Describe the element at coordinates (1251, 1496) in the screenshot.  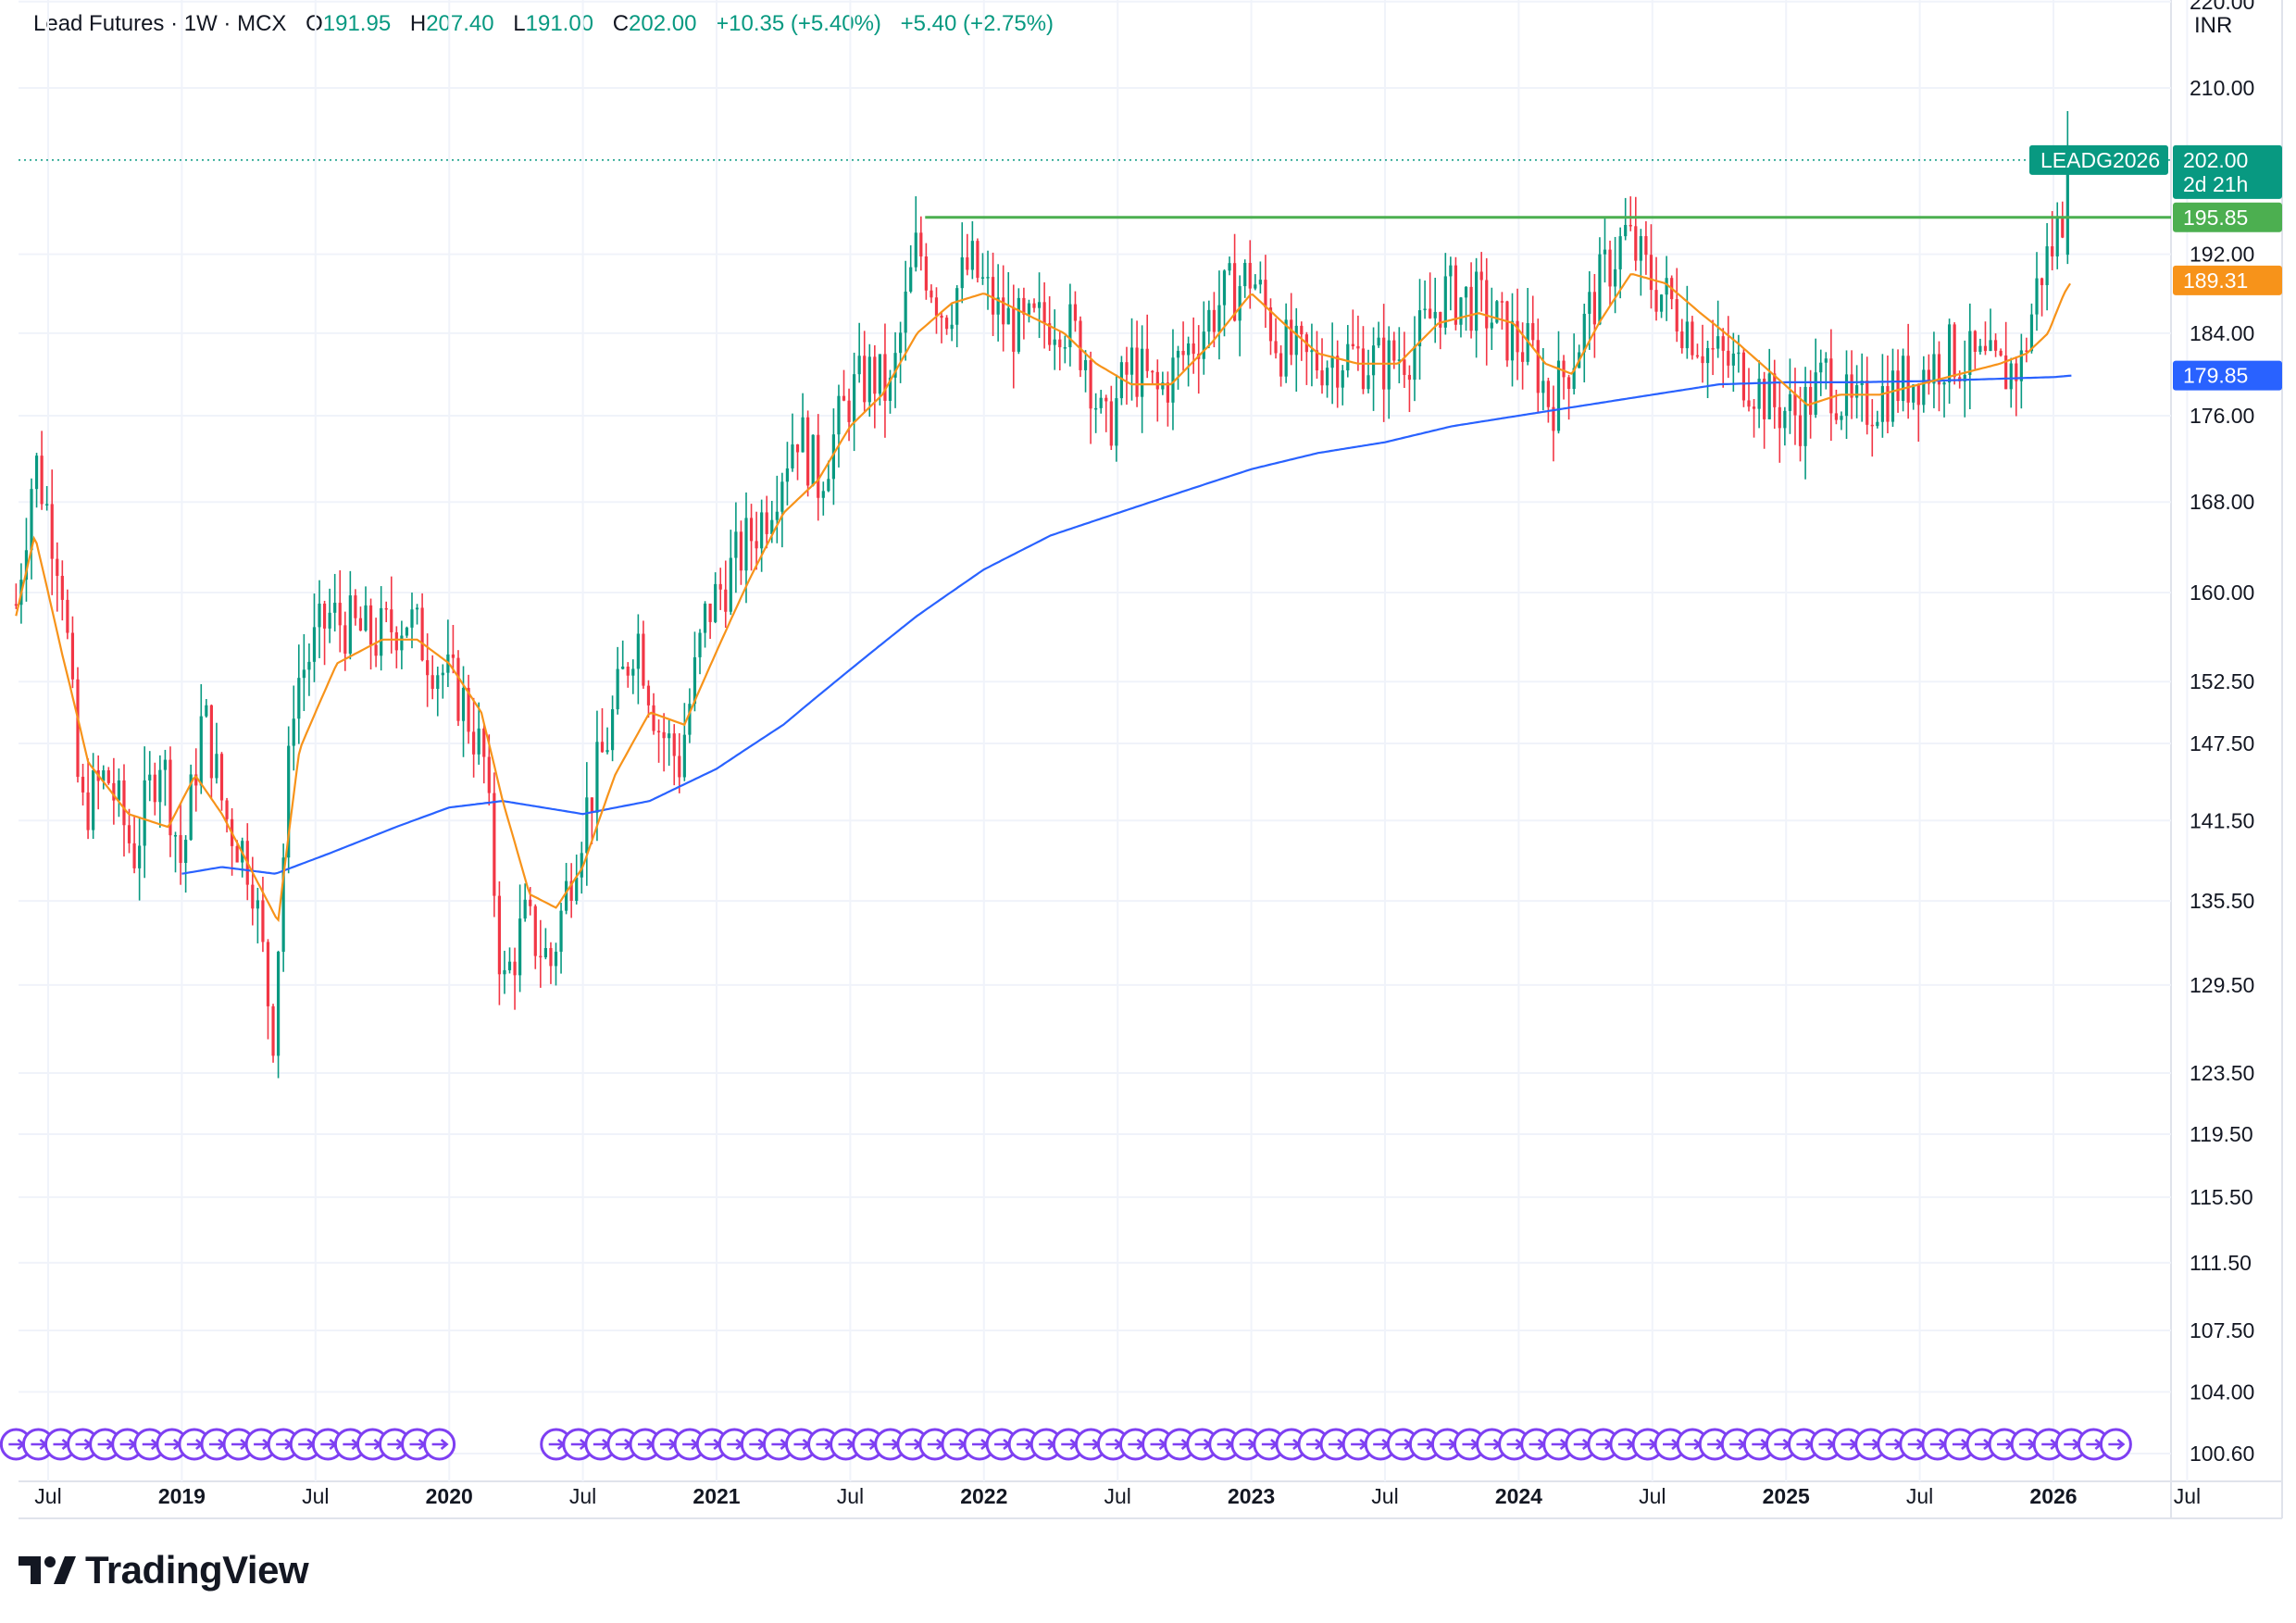
I see `x-tick-label: 2023` at that location.